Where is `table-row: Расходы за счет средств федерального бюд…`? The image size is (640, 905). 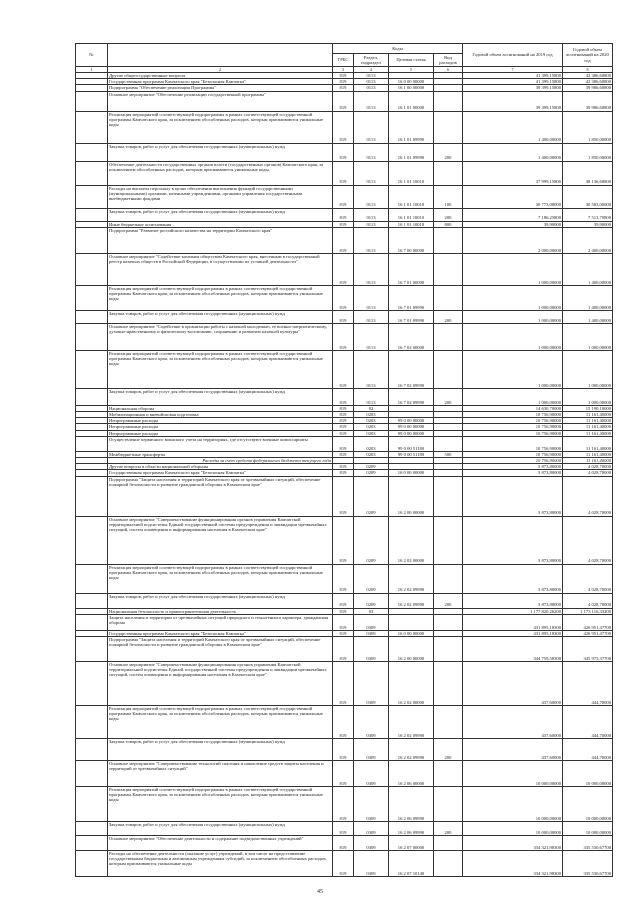
table-row: Расходы за счет средств федерального бюд… is located at coordinates (344, 461).